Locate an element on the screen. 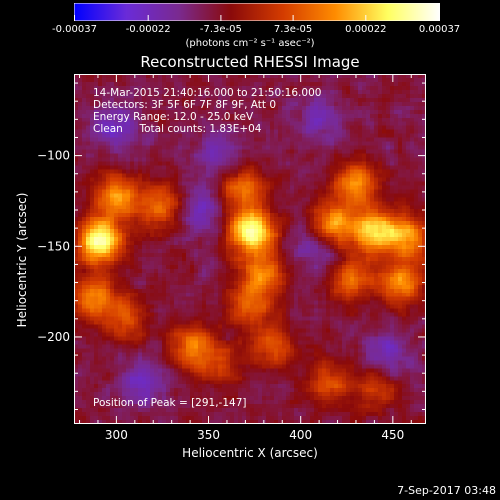  y-tick-label: −100 is located at coordinates (53, 156).